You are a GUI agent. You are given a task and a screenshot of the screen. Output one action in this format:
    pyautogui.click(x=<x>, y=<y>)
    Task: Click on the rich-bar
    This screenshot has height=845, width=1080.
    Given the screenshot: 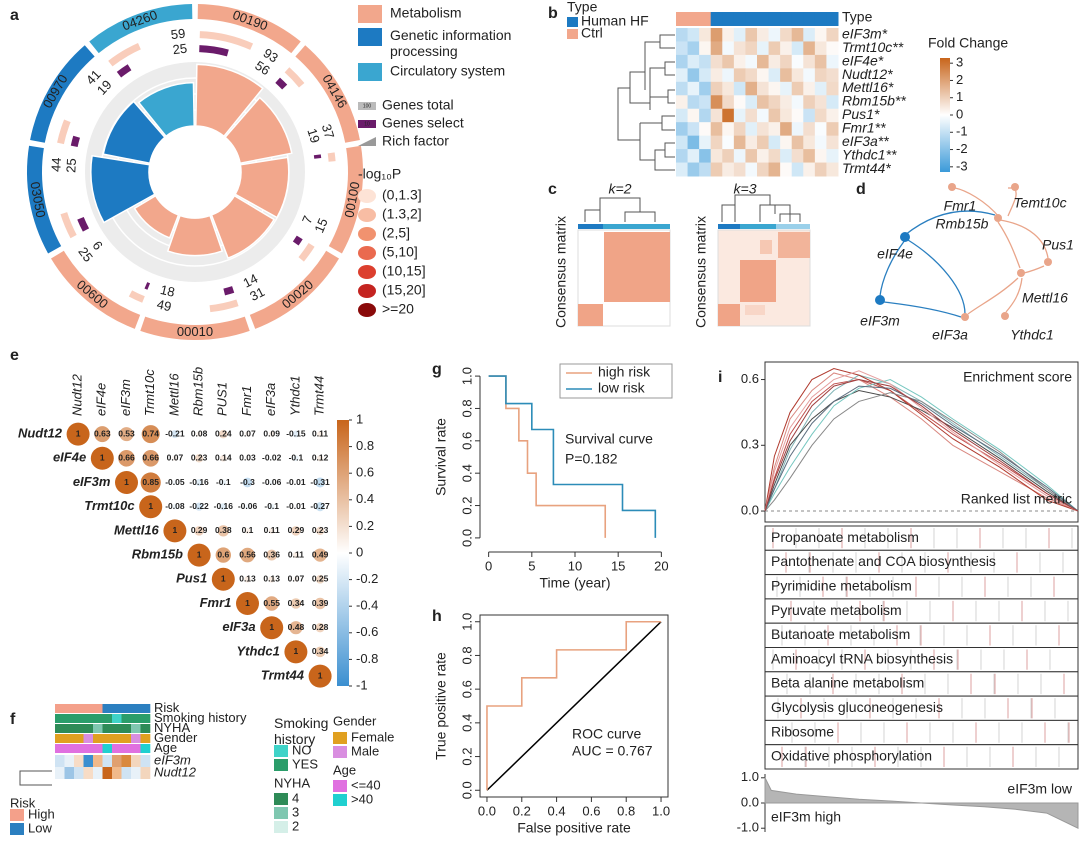 What is the action you would take?
    pyautogui.click(x=243, y=227)
    